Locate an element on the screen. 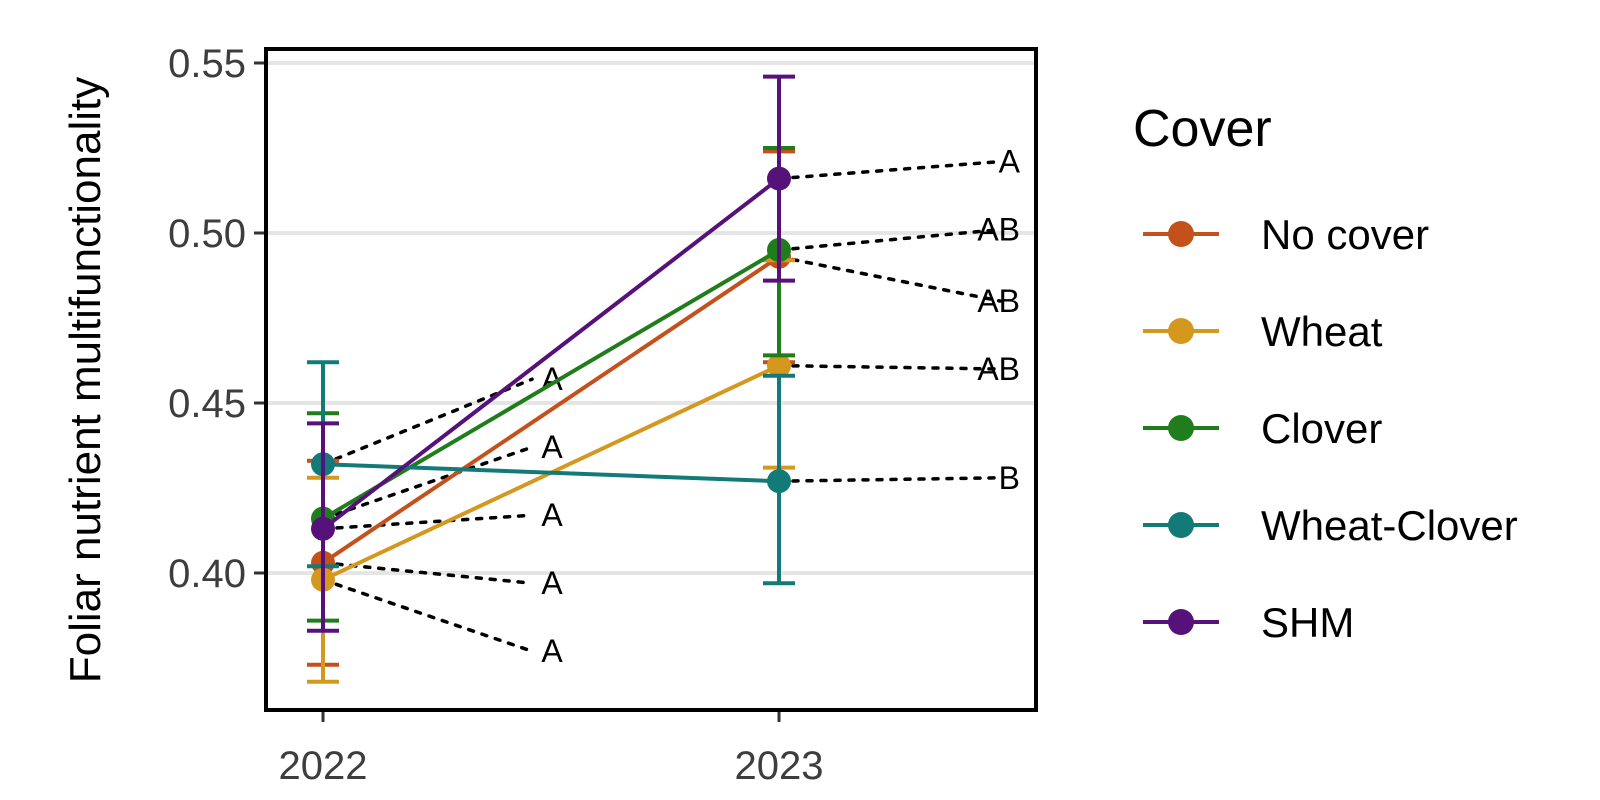  legend-item: No cover is located at coordinates (1286, 234).